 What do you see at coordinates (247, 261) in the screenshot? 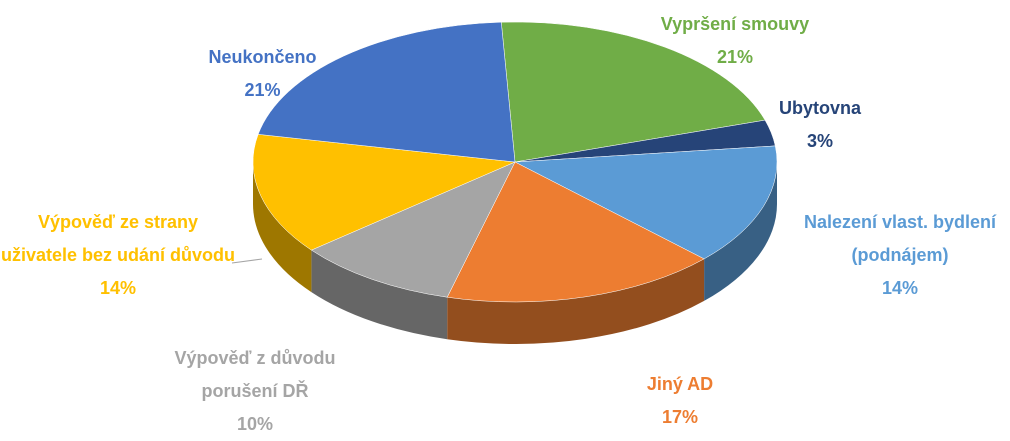
I see `leader-line` at bounding box center [247, 261].